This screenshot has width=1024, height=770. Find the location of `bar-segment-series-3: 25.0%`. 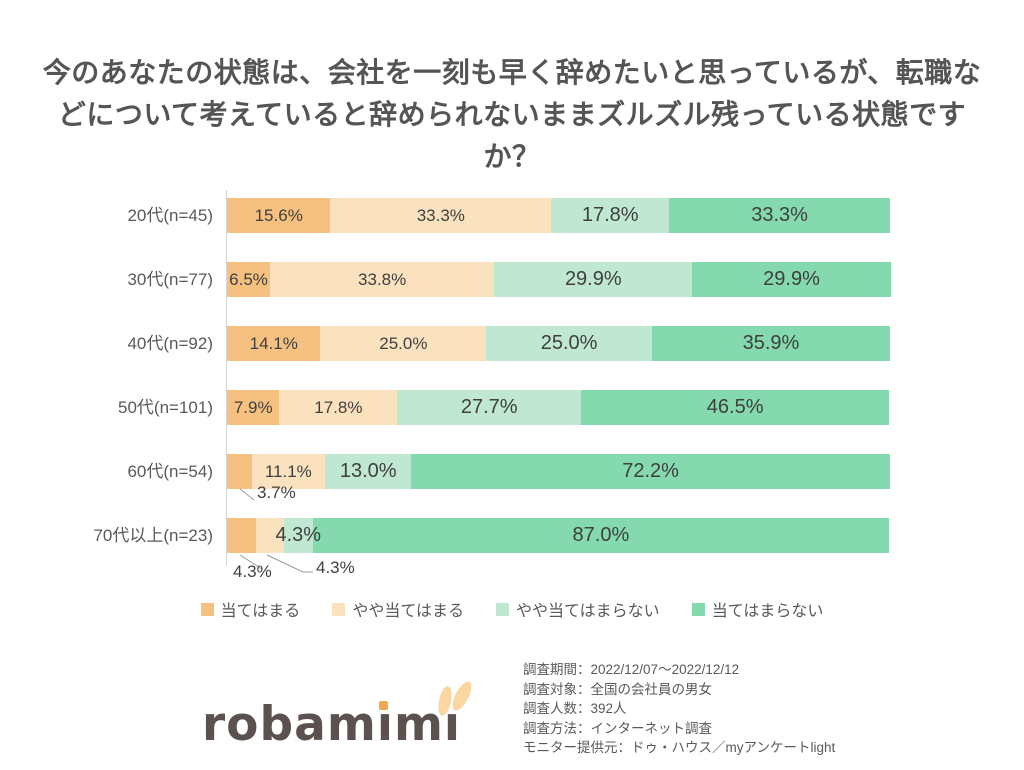

bar-segment-series-3: 25.0% is located at coordinates (569, 343).